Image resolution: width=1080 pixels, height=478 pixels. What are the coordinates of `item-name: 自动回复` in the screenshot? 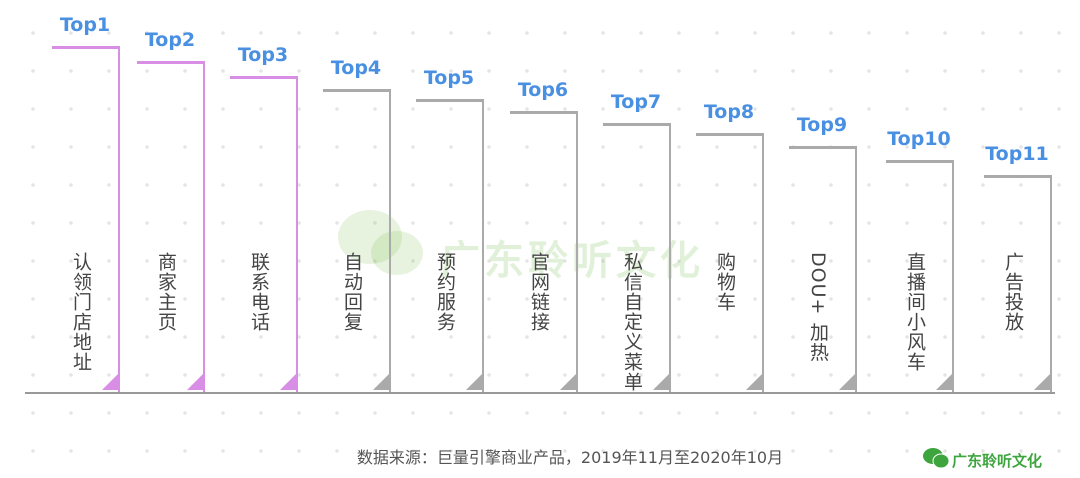 It's located at (352, 292).